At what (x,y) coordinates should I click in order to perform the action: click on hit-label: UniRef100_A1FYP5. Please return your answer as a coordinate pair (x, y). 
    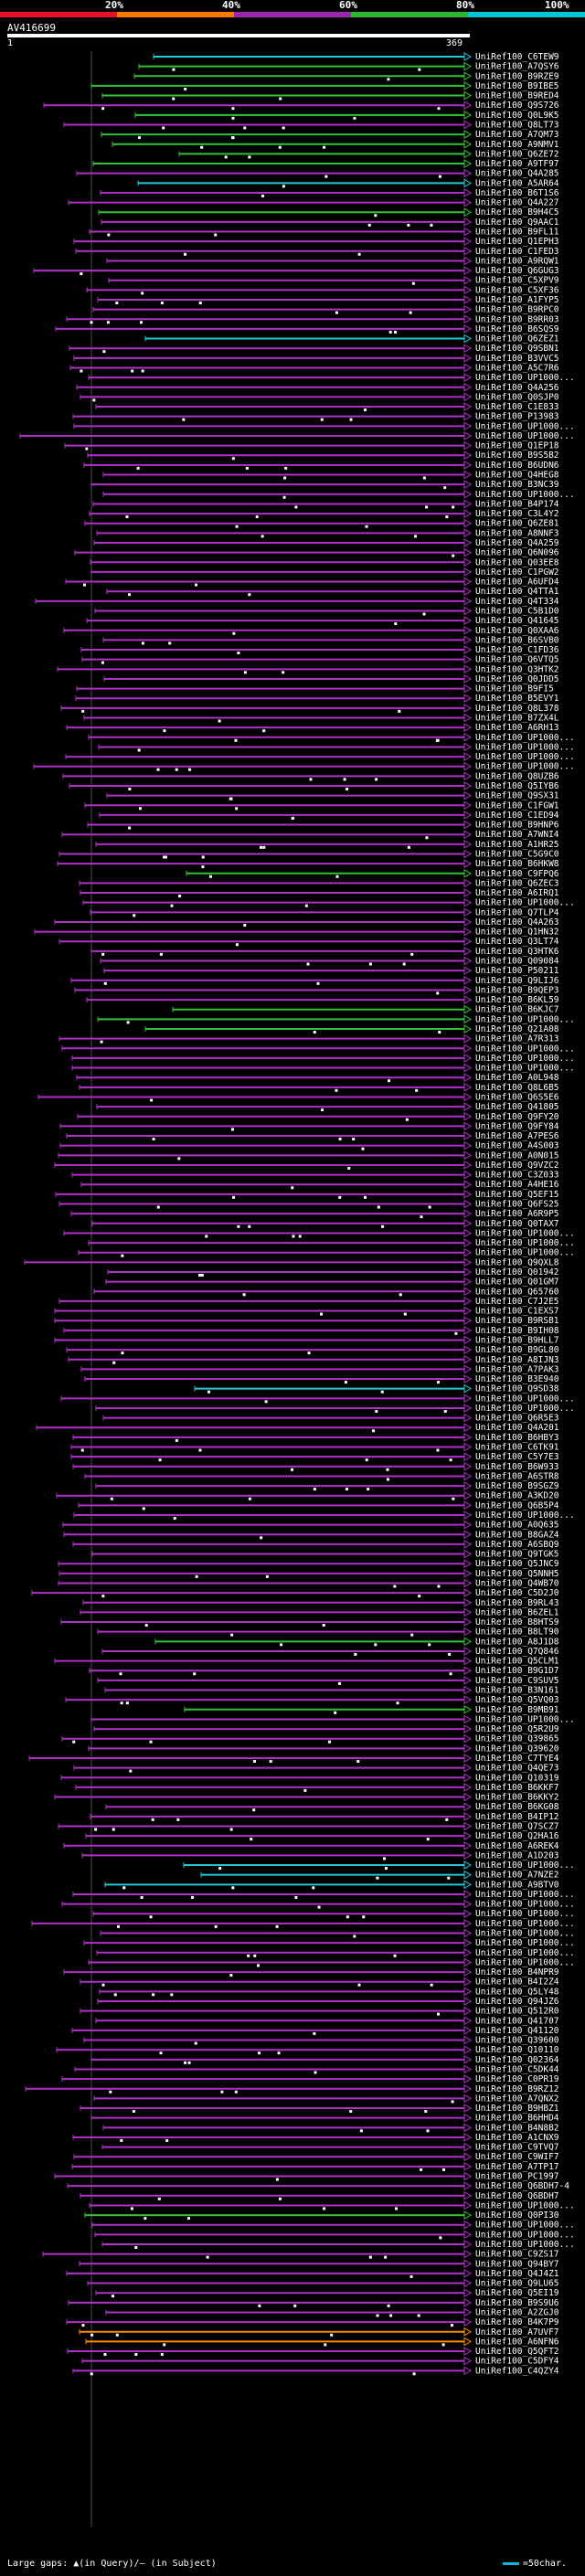
    Looking at the image, I should click on (517, 300).